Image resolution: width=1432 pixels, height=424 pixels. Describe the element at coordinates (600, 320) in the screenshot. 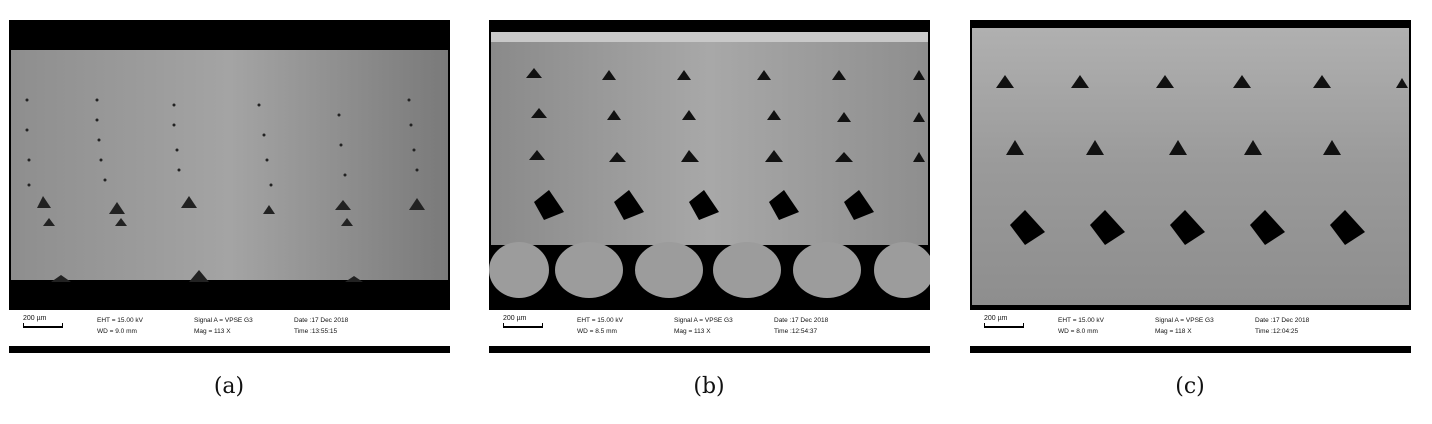

I see `eht-b: EHT = 15.00 kV` at that location.